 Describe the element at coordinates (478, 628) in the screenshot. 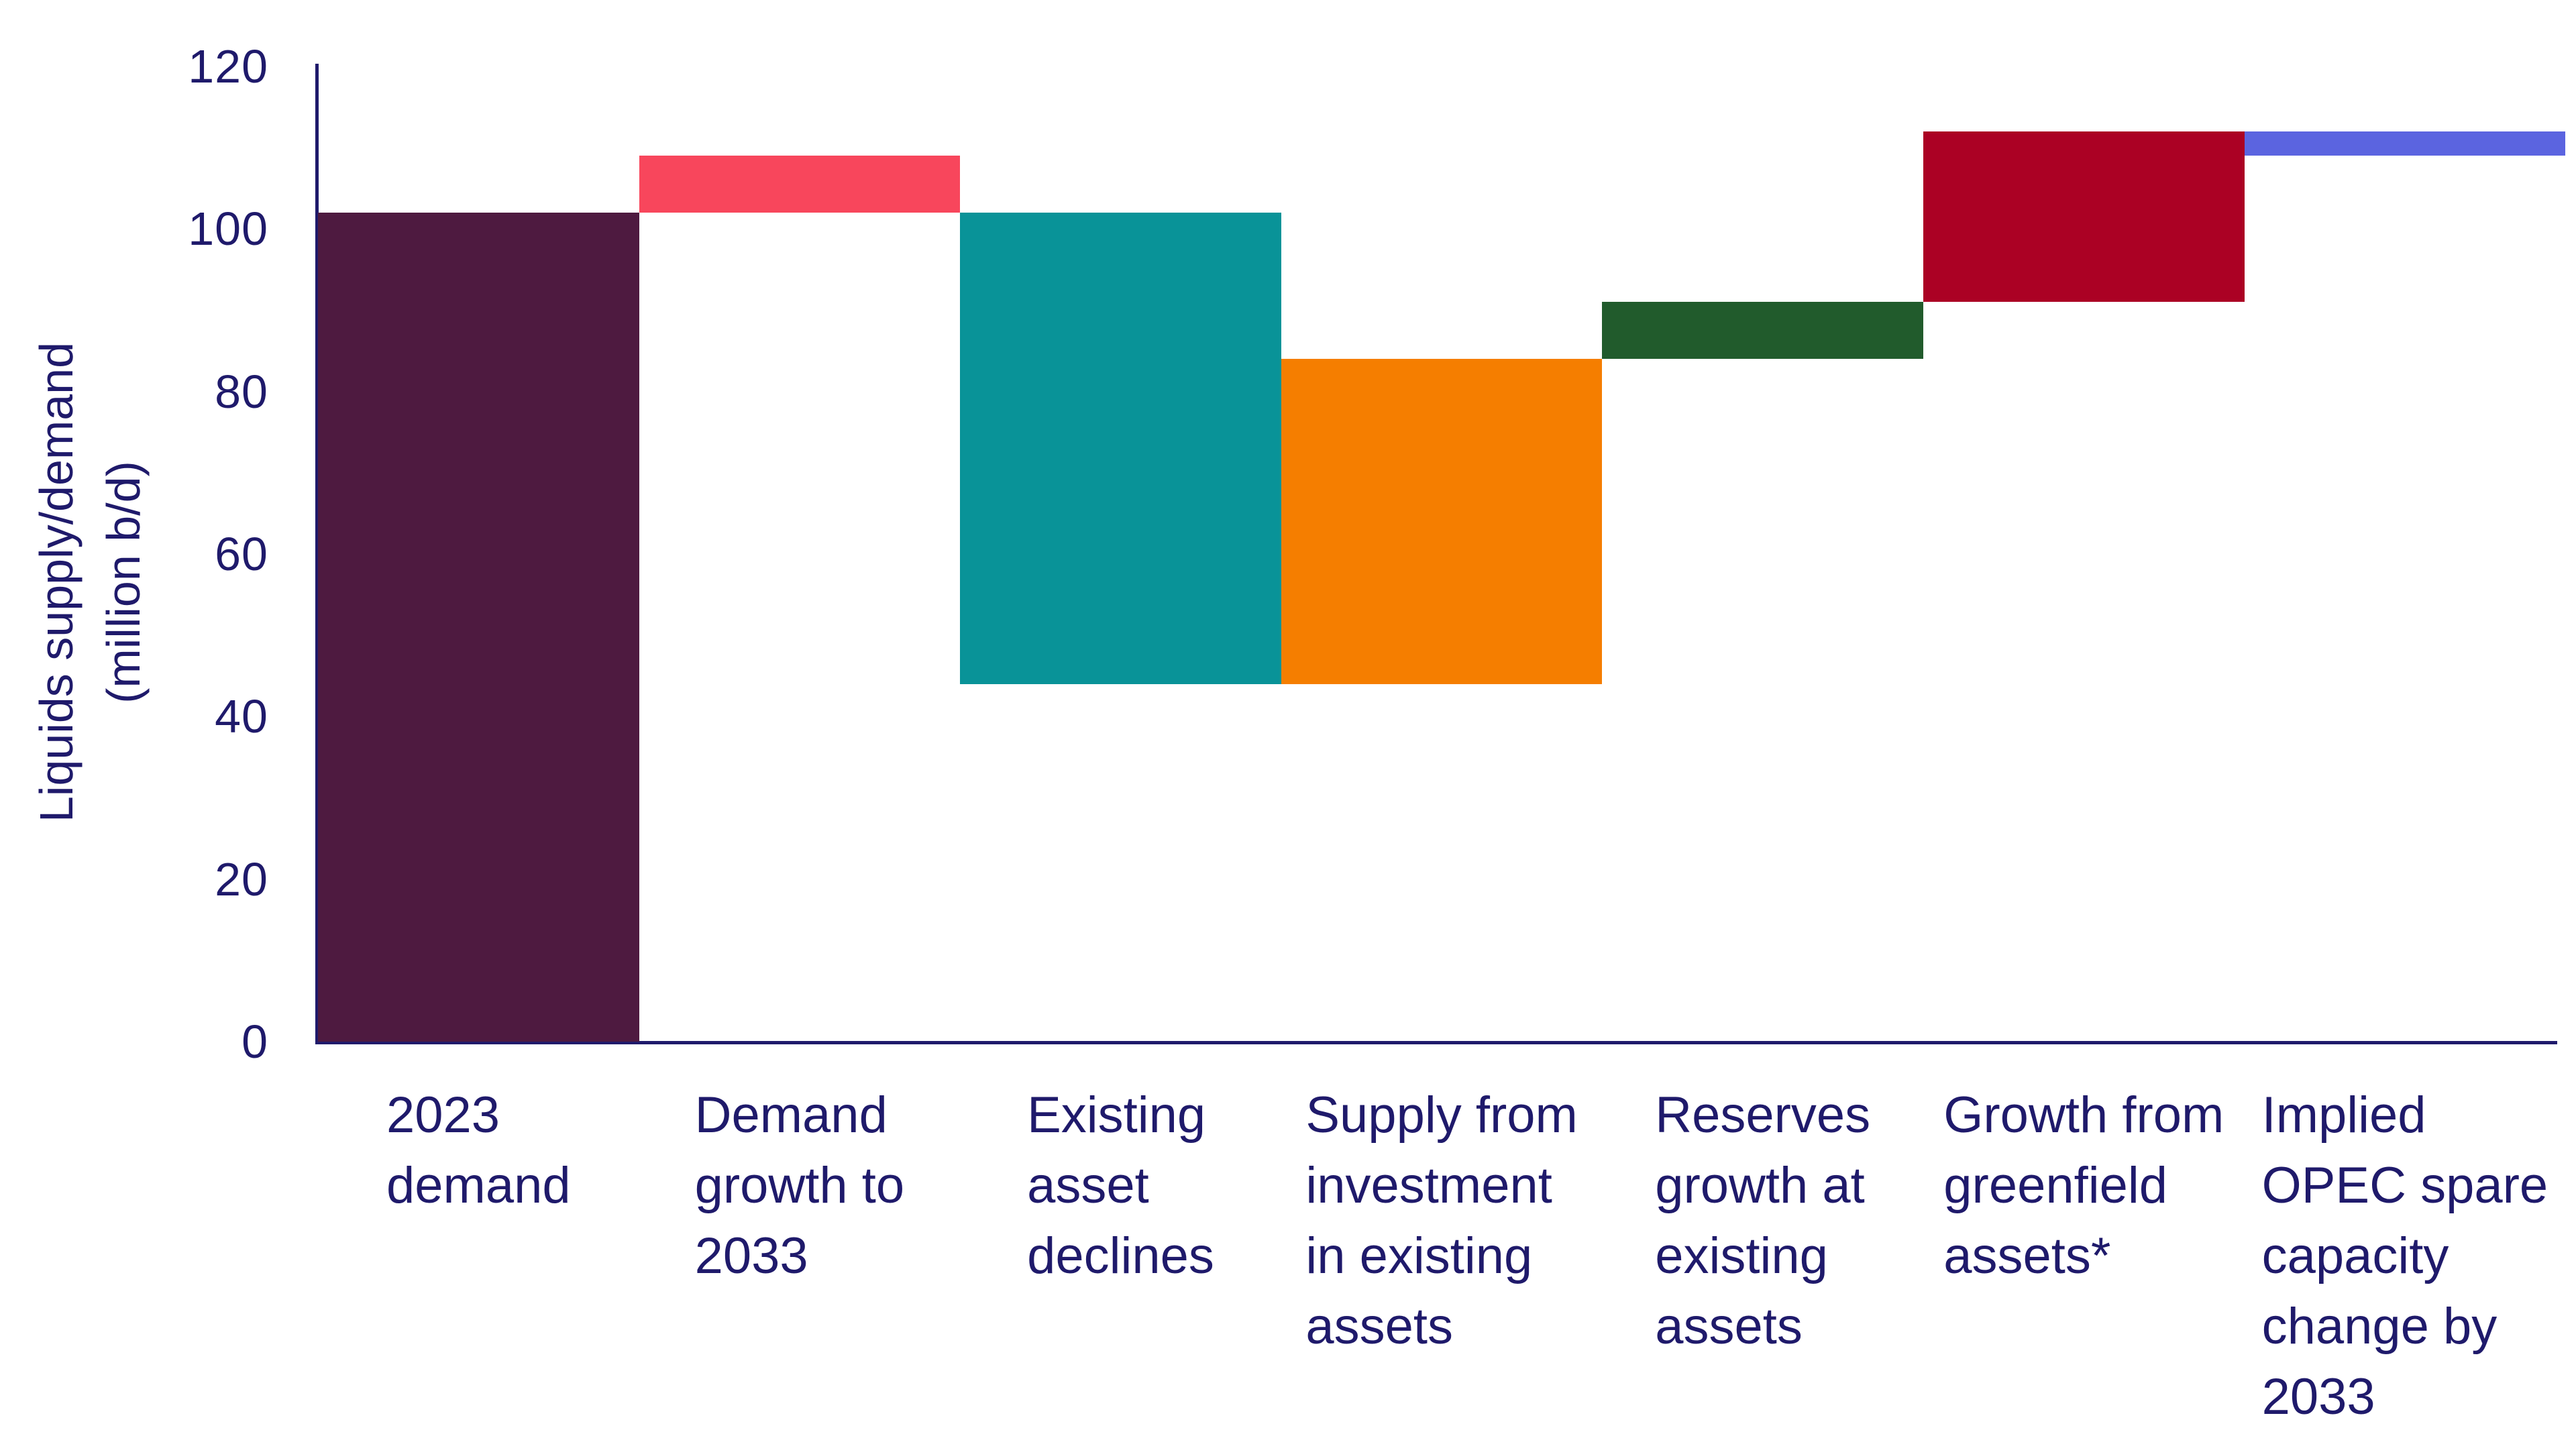

I see `bar-2023-demand` at that location.